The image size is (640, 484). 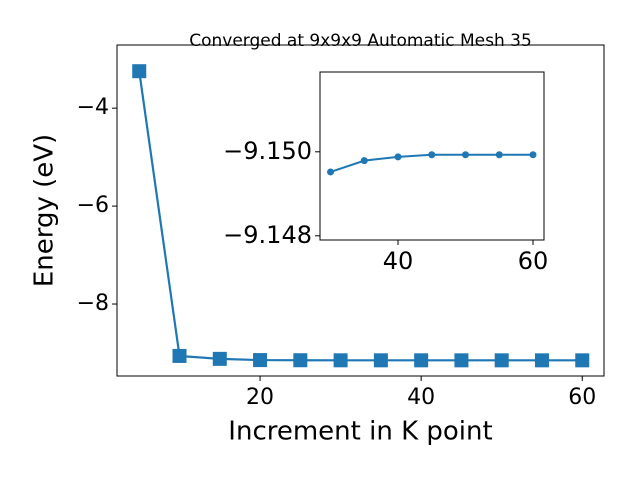 I want to click on x-tick-label: 20, so click(x=260, y=397).